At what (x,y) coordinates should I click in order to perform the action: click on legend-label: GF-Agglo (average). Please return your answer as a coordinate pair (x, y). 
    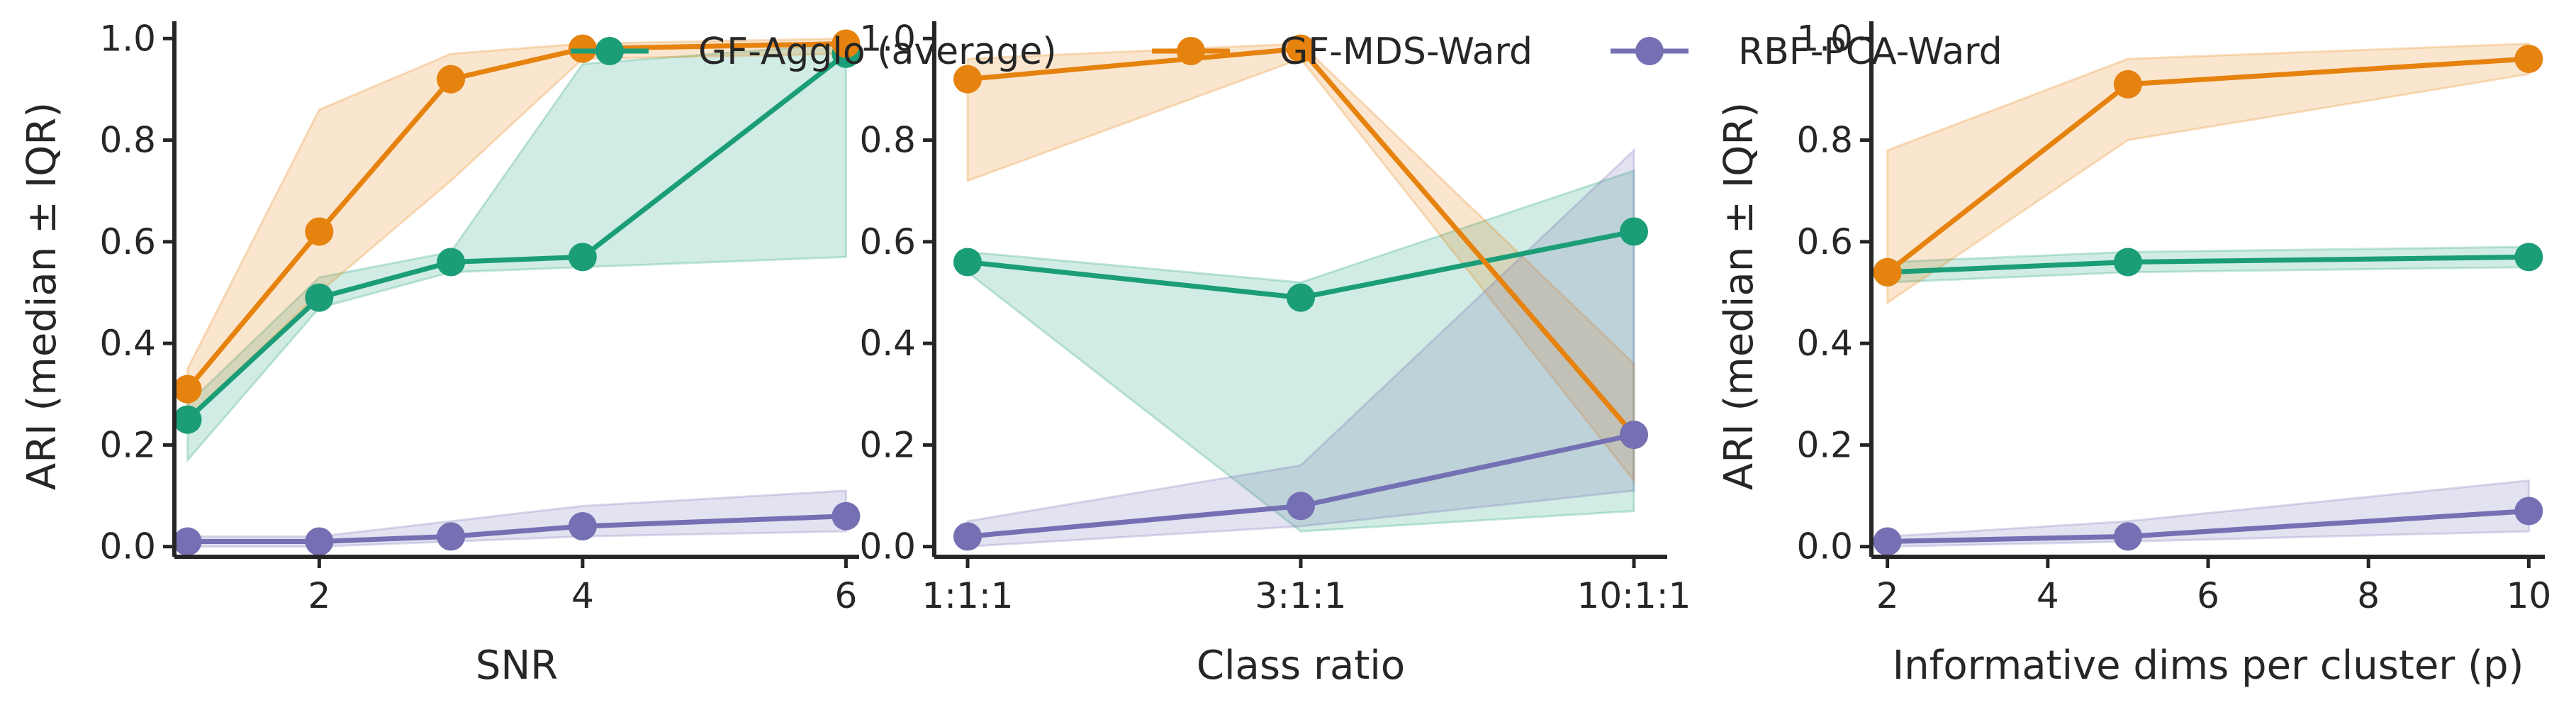
    Looking at the image, I should click on (877, 51).